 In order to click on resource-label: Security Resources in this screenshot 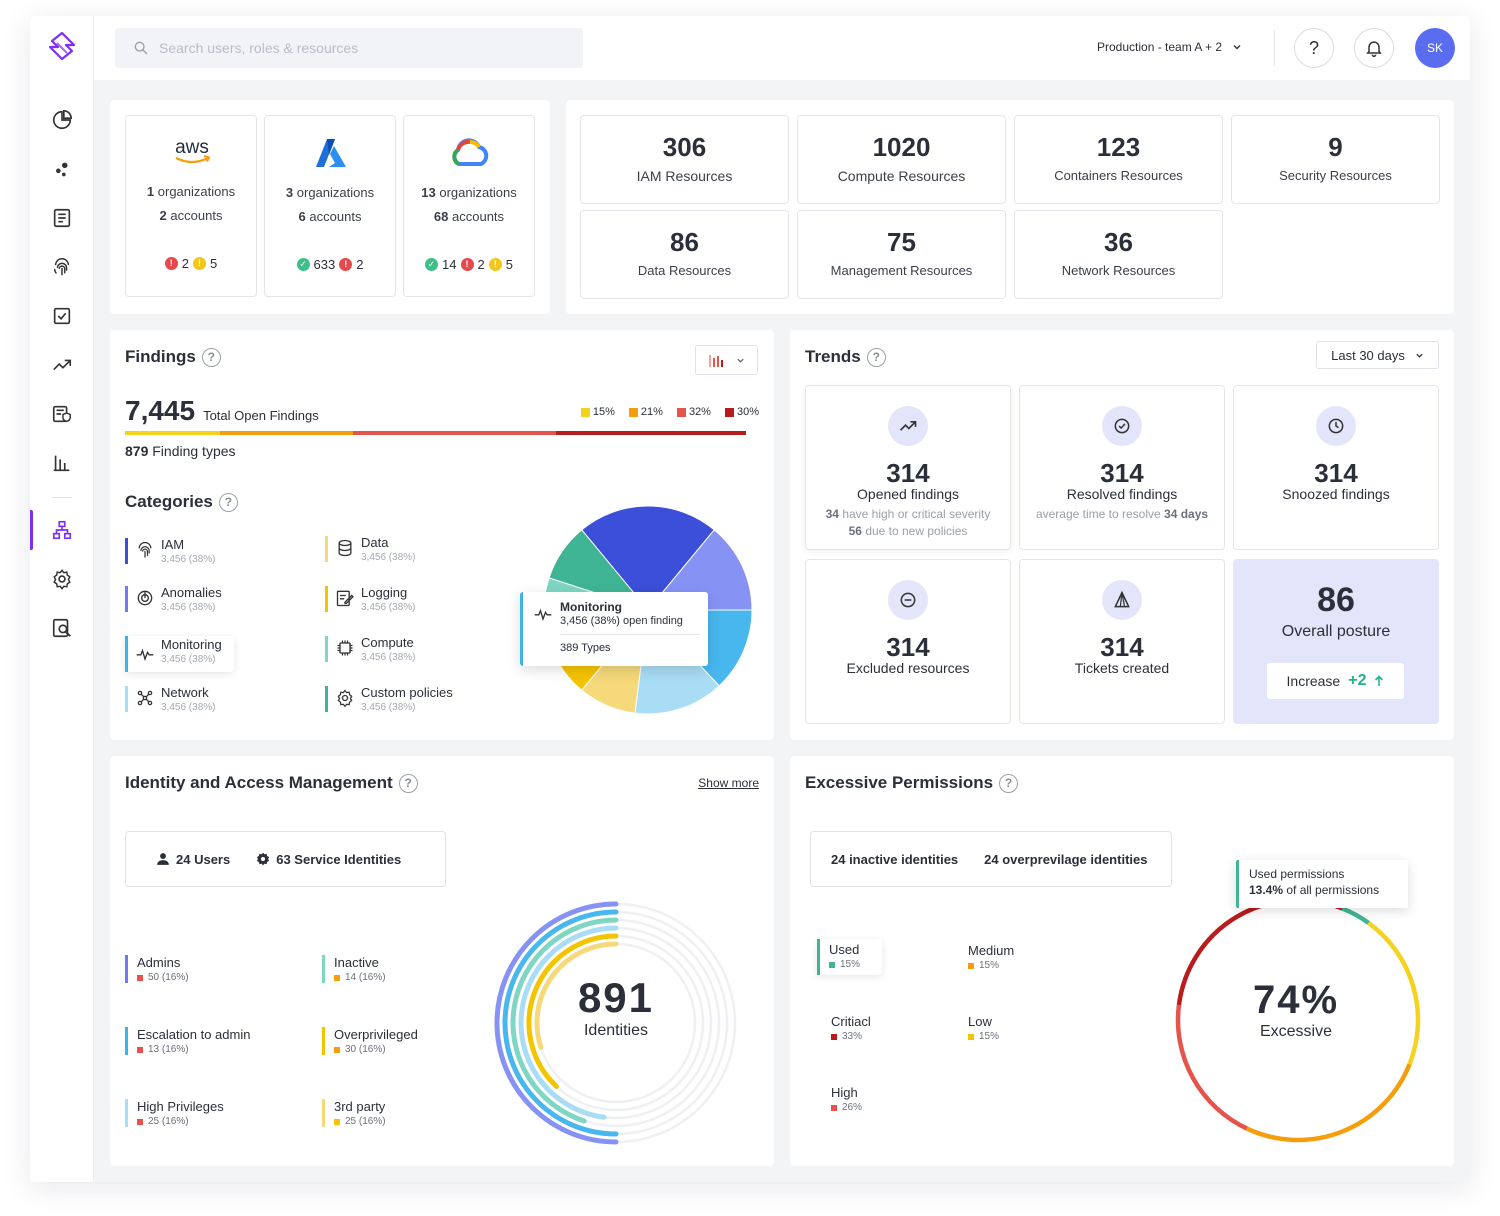, I will do `click(1335, 175)`.